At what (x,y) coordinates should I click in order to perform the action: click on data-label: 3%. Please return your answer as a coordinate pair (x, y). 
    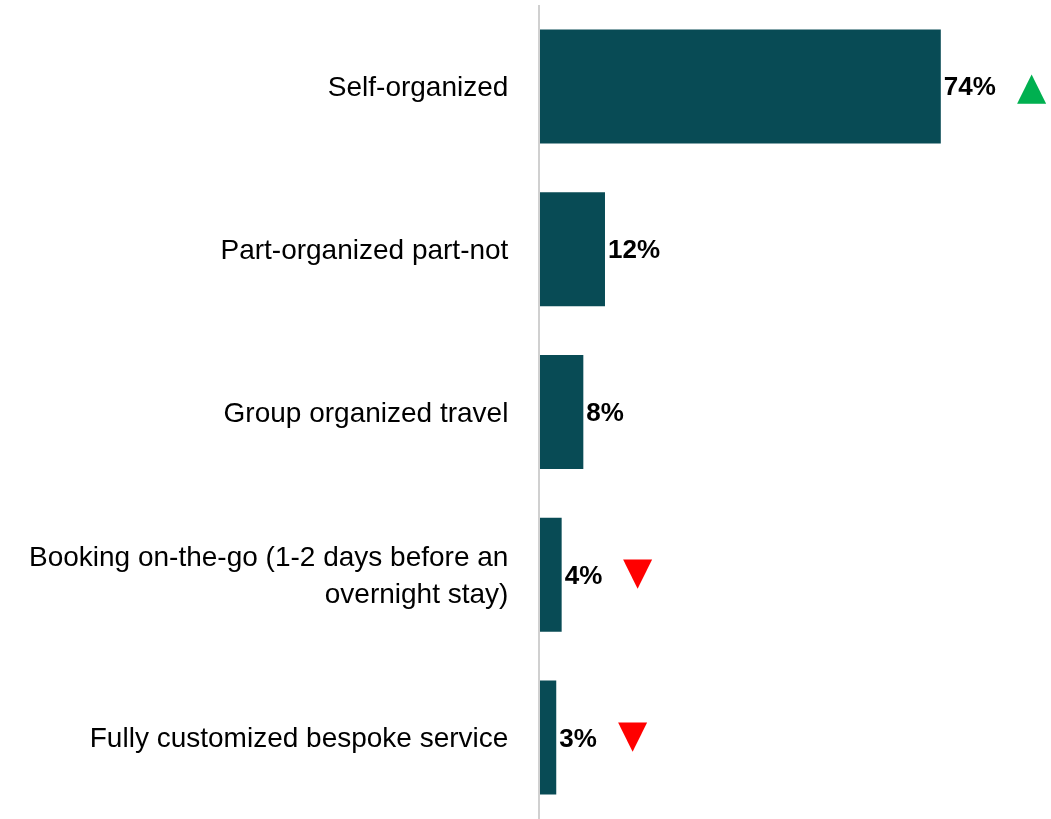
    Looking at the image, I should click on (578, 737).